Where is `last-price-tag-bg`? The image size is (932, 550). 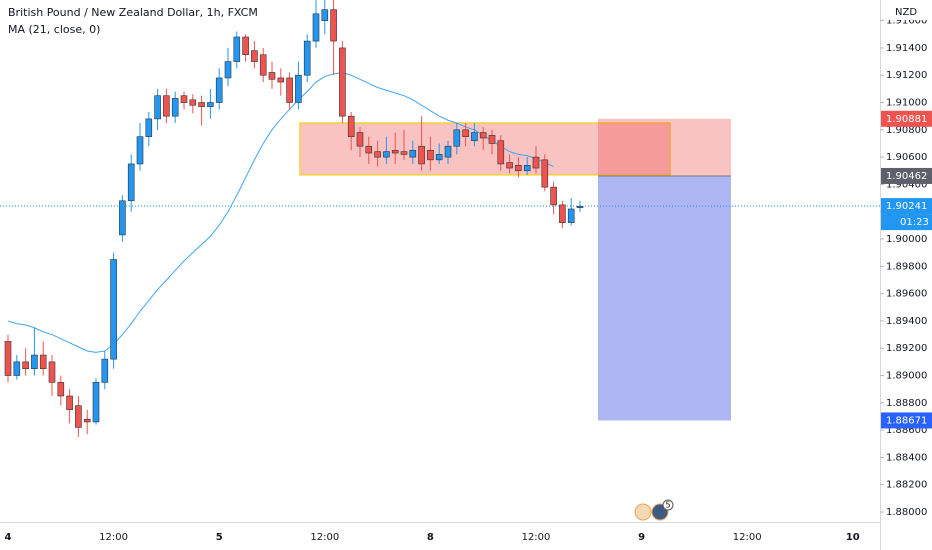
last-price-tag-bg is located at coordinates (906, 206).